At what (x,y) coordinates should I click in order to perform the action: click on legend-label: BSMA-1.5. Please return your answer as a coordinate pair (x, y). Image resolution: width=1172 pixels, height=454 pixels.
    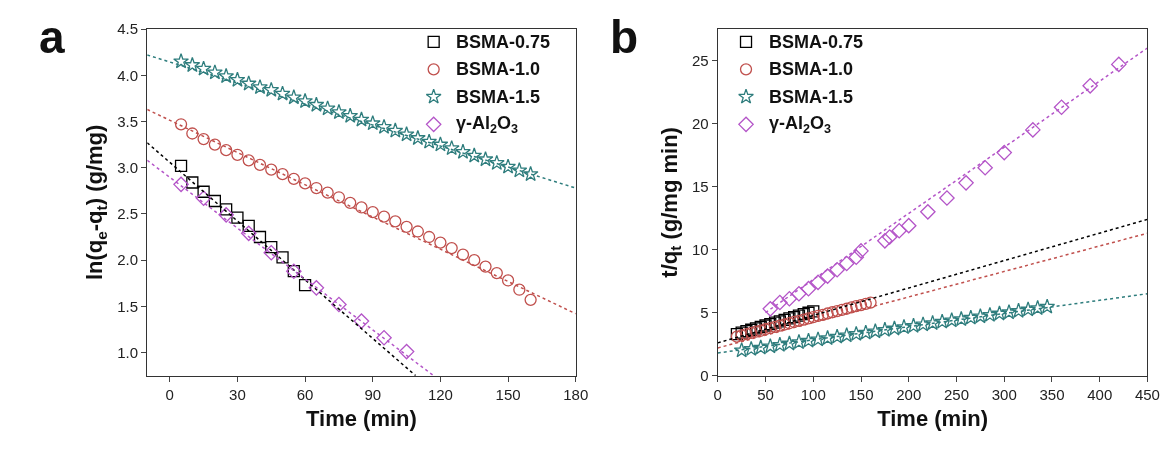
    Looking at the image, I should click on (498, 97).